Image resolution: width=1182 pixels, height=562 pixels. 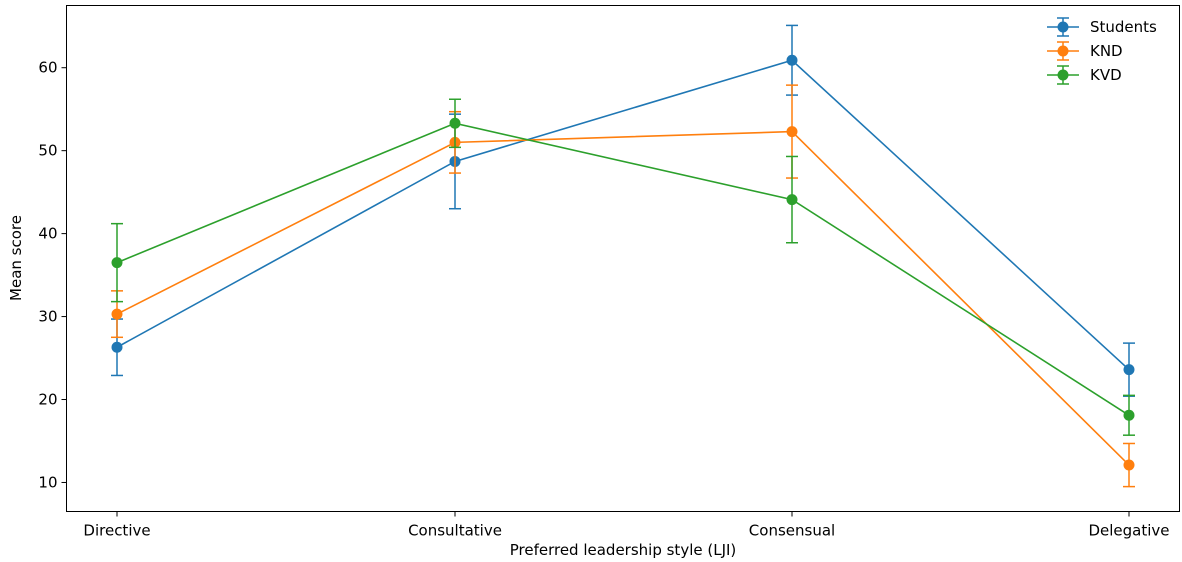 What do you see at coordinates (117, 314) in the screenshot?
I see `point-knd-directive` at bounding box center [117, 314].